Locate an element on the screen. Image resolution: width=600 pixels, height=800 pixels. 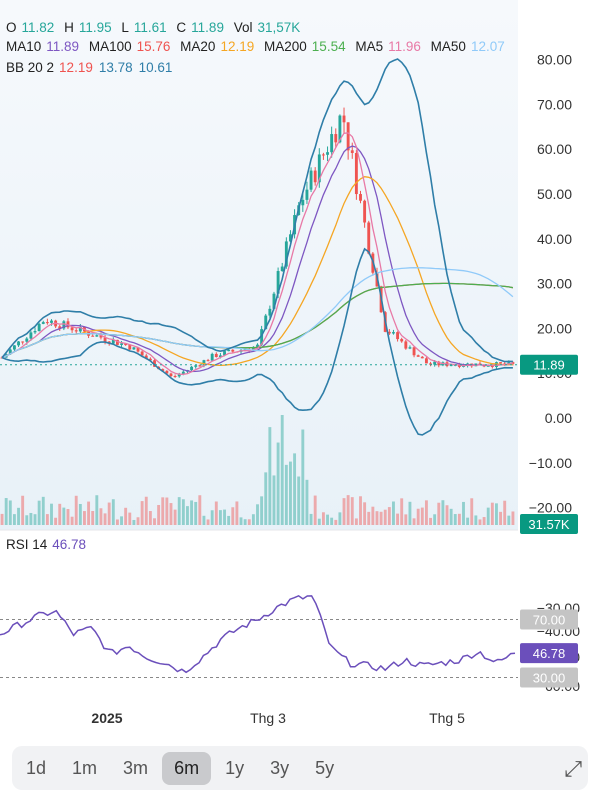
bb-legend: BB 20 2 12.19 13.78 10.61 is located at coordinates (92, 67).